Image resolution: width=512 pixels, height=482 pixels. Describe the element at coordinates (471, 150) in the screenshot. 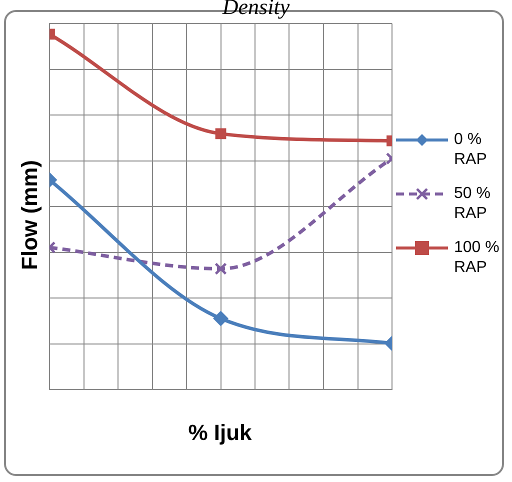

I see `legend-label: 0 % RAP` at that location.